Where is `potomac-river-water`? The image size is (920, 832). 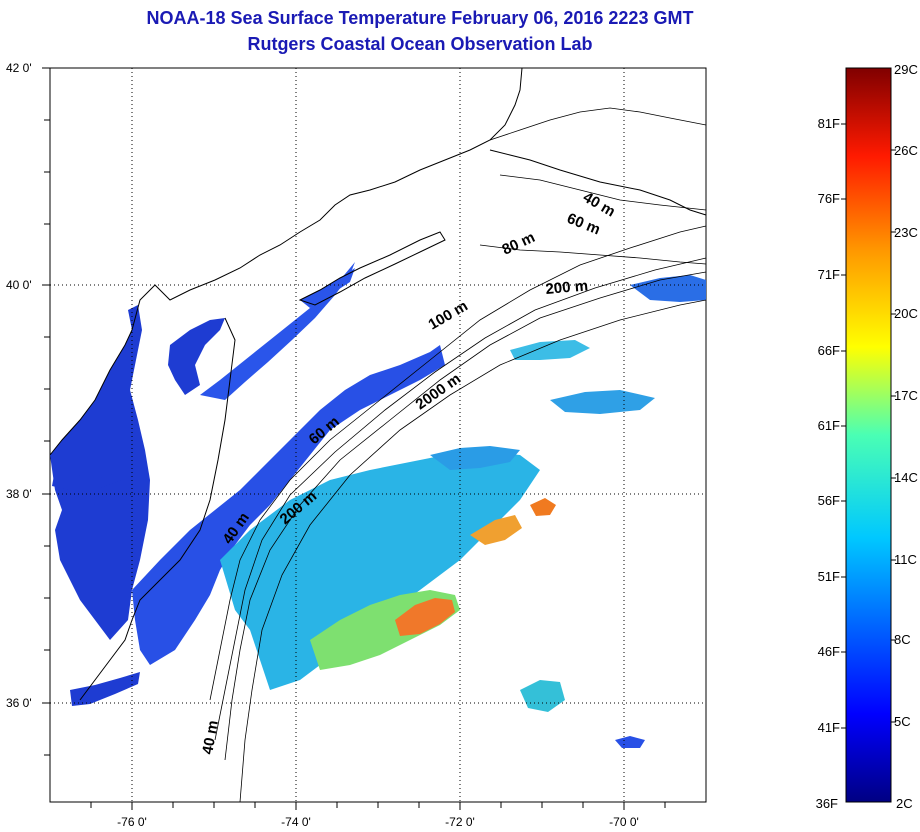 potomac-river-water is located at coordinates (87, 480).